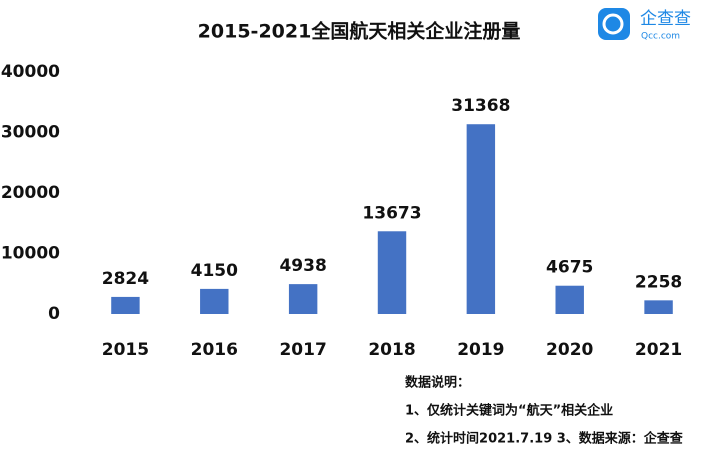 The width and height of the screenshot is (718, 460). Describe the element at coordinates (391, 213) in the screenshot. I see `value-label: 13673` at that location.